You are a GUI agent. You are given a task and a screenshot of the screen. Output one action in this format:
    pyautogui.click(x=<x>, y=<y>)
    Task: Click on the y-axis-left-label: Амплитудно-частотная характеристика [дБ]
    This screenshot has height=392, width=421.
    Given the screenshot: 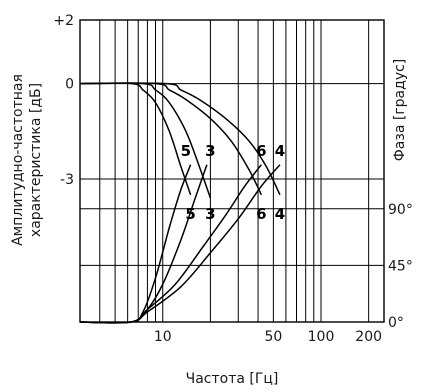 What is the action you would take?
    pyautogui.click(x=27, y=160)
    